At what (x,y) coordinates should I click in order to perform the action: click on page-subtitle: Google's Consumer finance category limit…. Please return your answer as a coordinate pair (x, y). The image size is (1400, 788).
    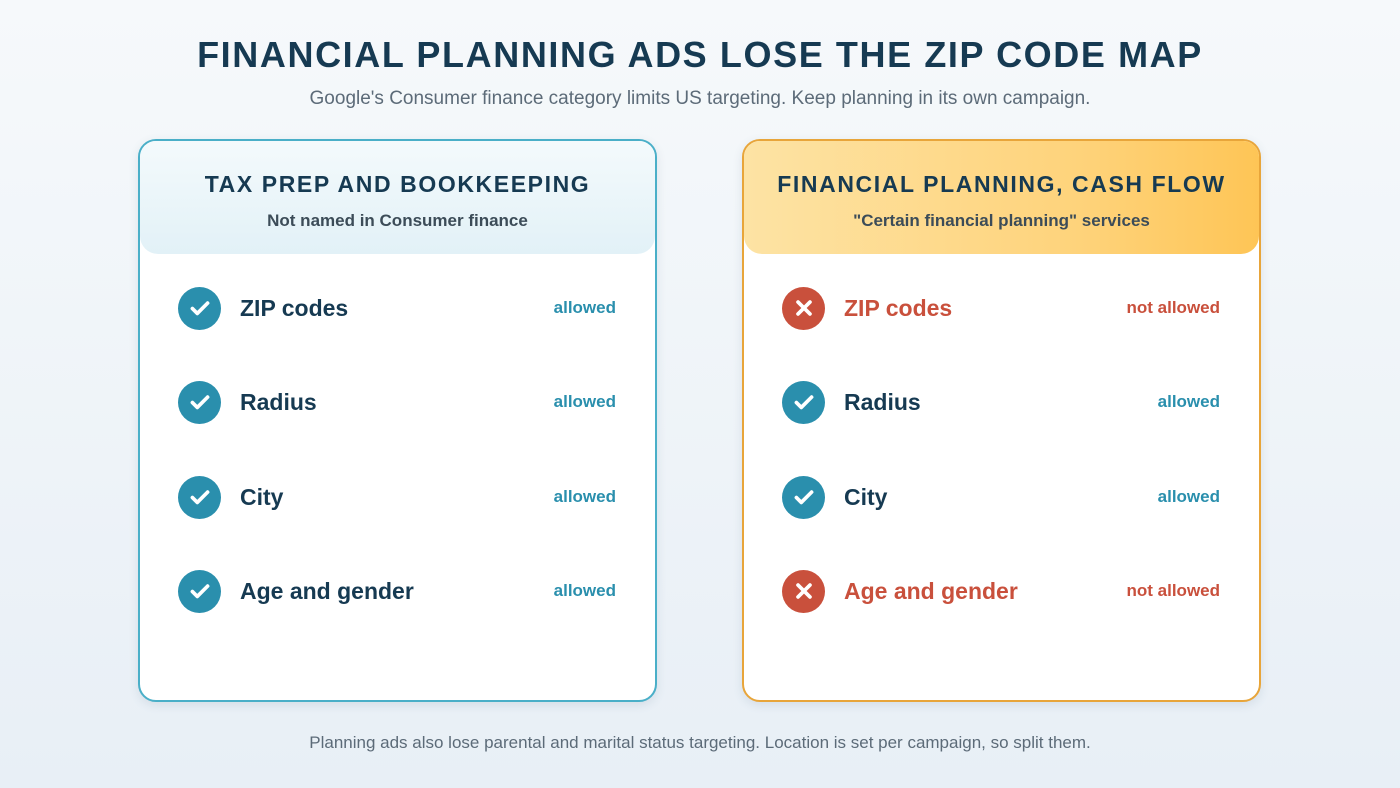
    Looking at the image, I should click on (700, 98).